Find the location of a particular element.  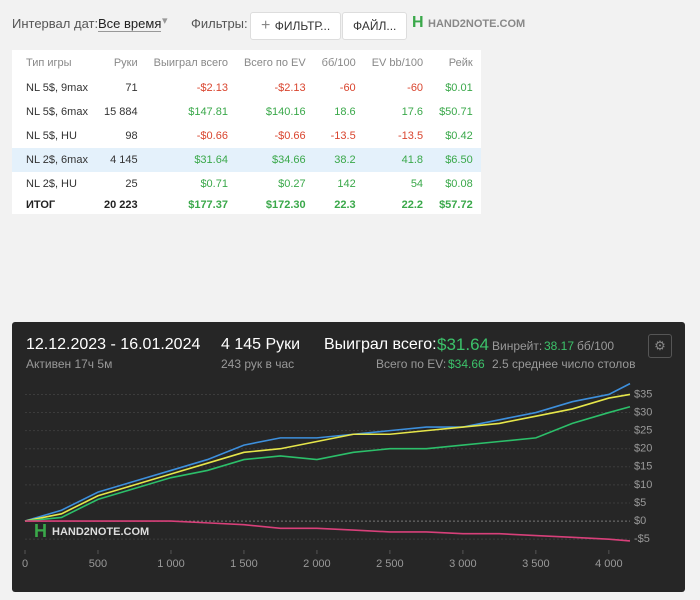

winrate-label: Винрейт: is located at coordinates (517, 346).